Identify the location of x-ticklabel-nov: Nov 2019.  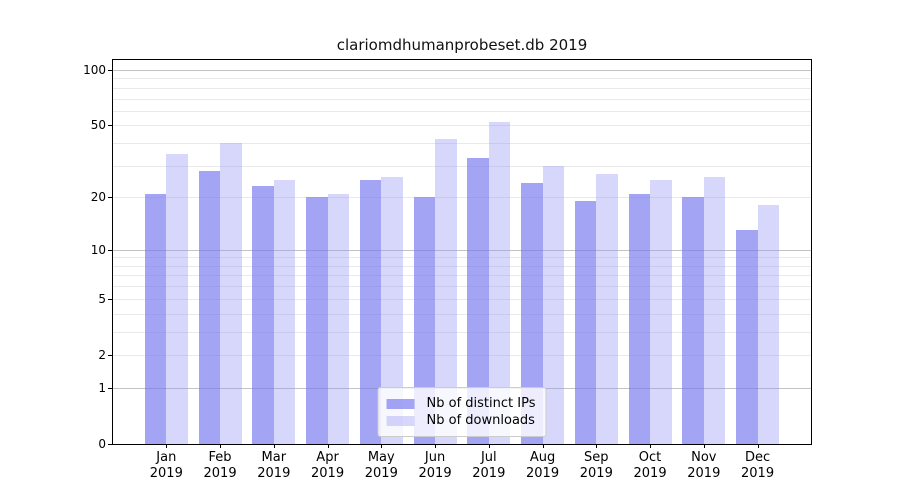
(704, 466).